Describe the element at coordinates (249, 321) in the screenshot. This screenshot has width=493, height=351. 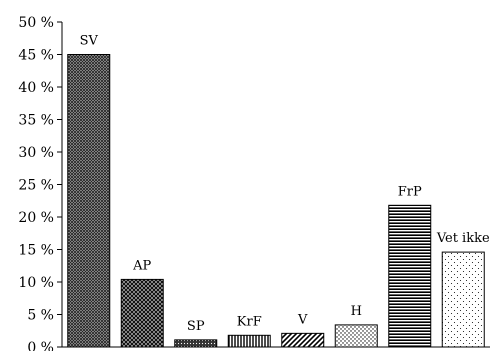
I see `data-label-krf: KrF` at that location.